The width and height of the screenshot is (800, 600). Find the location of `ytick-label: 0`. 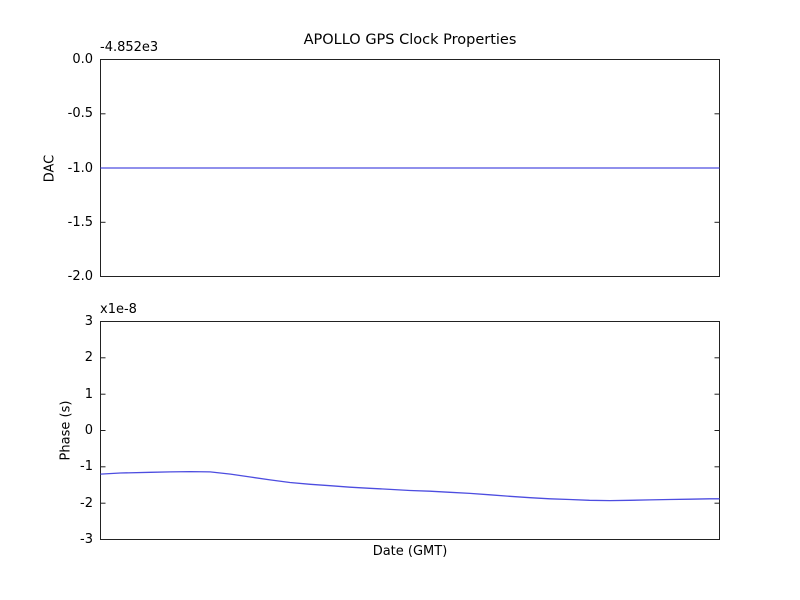

ytick-label: 0 is located at coordinates (88, 430).